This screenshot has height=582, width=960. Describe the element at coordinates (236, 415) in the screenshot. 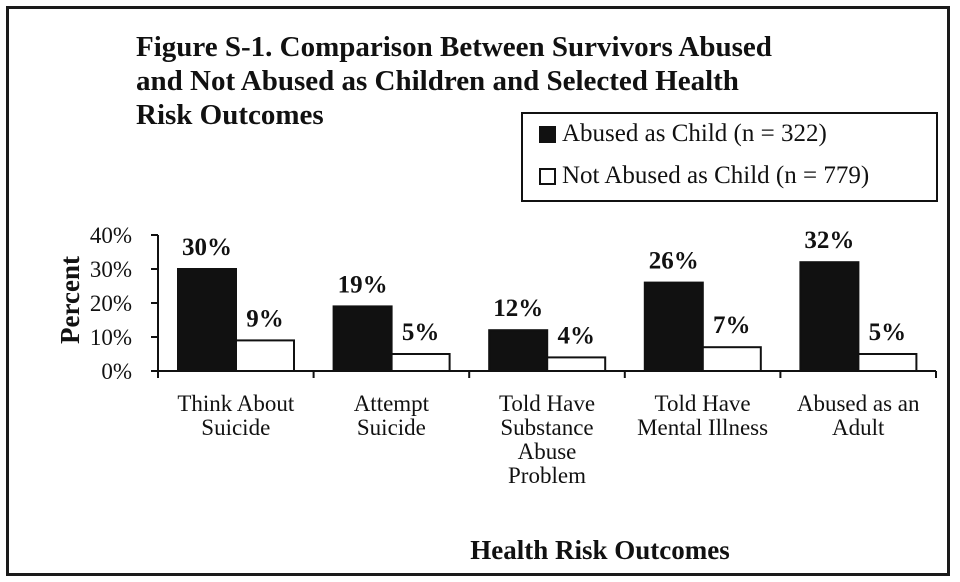

I see `x-tick-label: Think About Suicide` at that location.